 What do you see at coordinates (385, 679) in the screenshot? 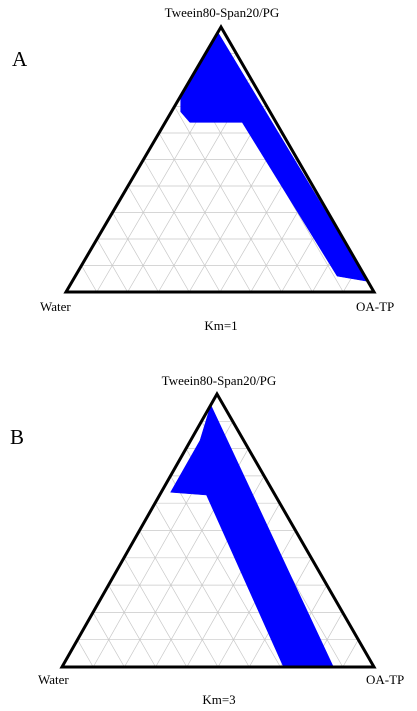
I see `right-vertex-label-b: OA-TP` at bounding box center [385, 679].